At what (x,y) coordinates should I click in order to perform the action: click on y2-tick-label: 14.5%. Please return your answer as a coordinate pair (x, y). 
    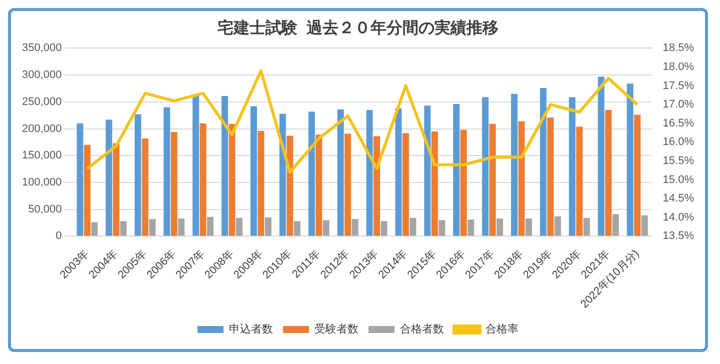
    Looking at the image, I should click on (678, 198).